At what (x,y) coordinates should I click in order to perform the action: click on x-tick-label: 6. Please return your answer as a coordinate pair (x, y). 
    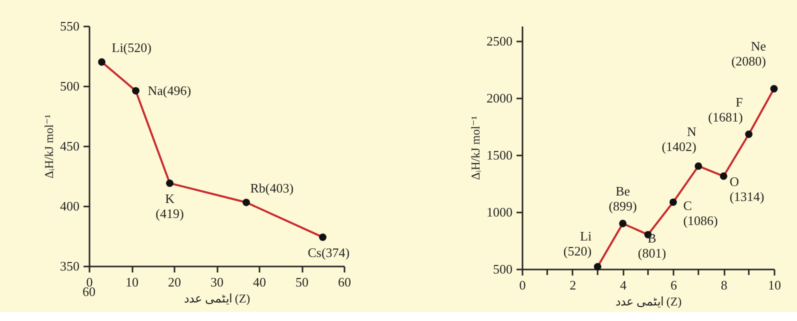
    Looking at the image, I should click on (674, 285).